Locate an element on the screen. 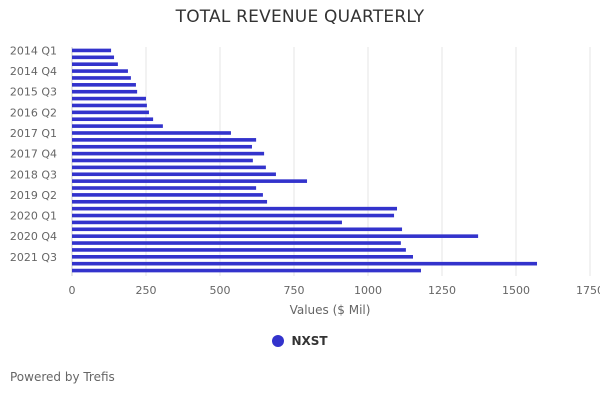 This screenshot has height=400, width=600. legend: NXST is located at coordinates (300, 341).